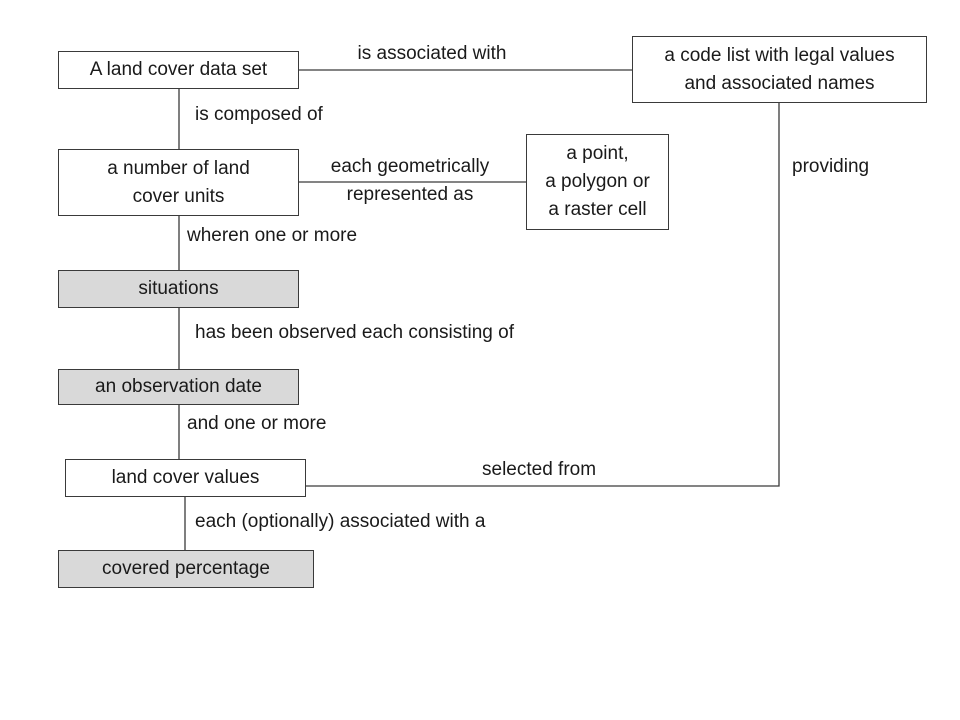 The width and height of the screenshot is (960, 720). I want to click on label-and-one-or-more: and one or more, so click(257, 423).